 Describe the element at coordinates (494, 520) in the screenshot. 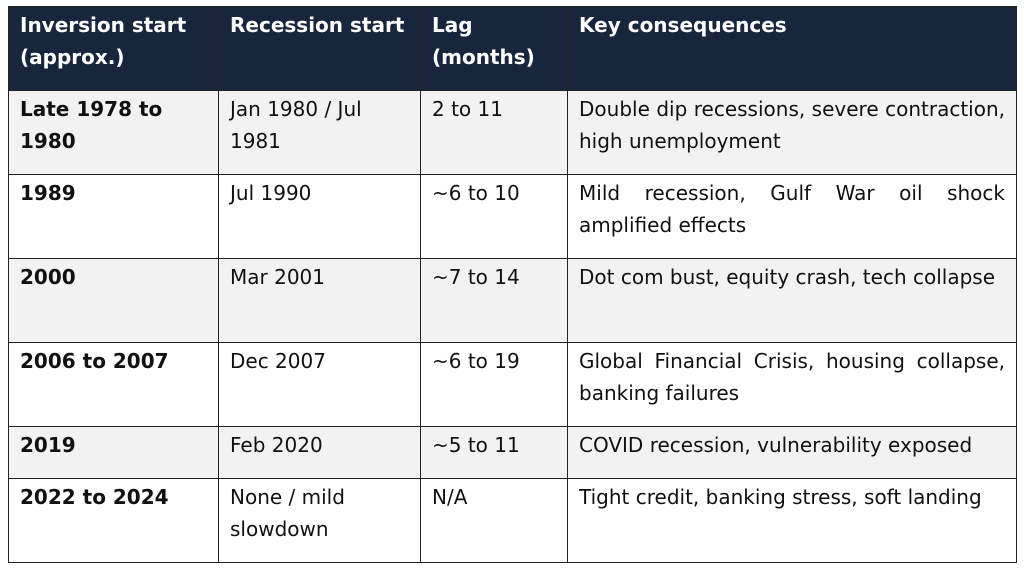

I see `table-cell: N/A` at that location.